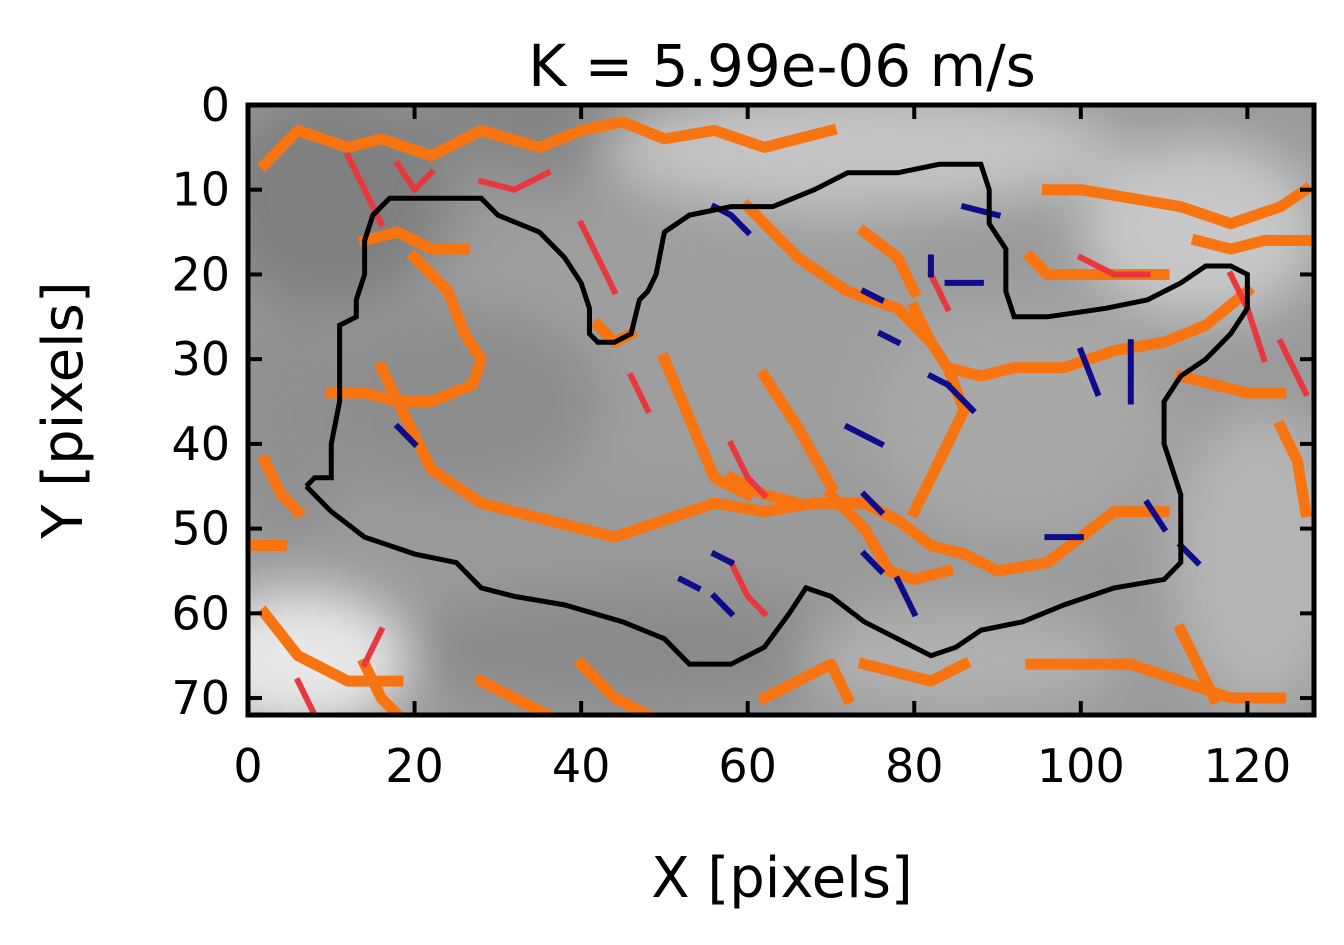  What do you see at coordinates (200, 190) in the screenshot?
I see `y-tick-label-10: 10` at bounding box center [200, 190].